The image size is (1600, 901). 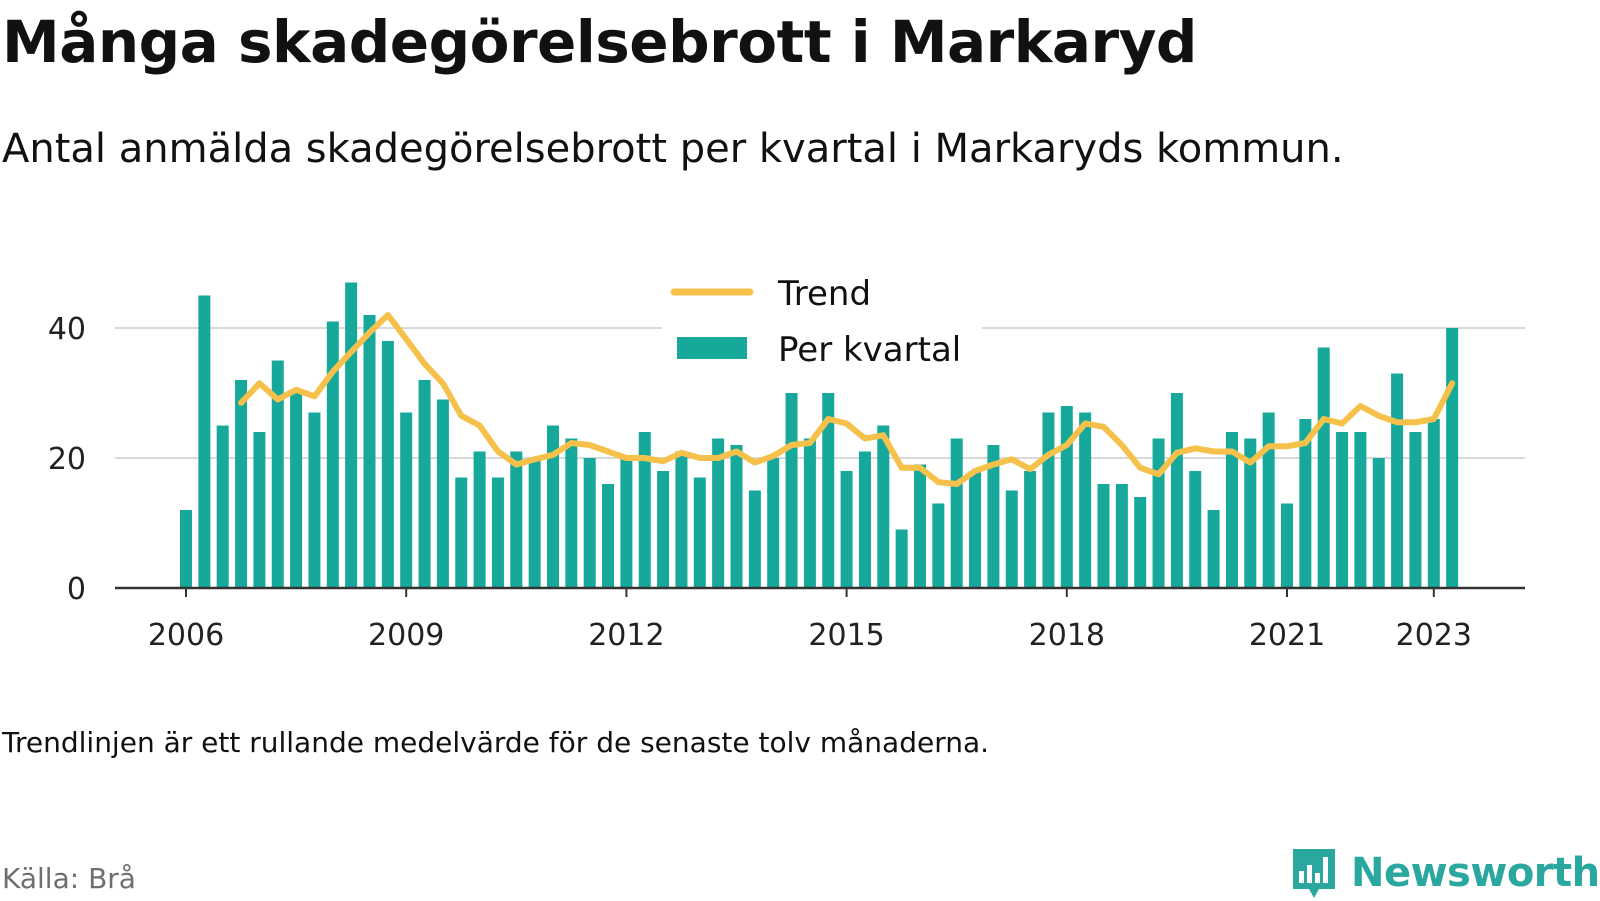 What do you see at coordinates (846, 635) in the screenshot?
I see `x-tick-label: 2015` at bounding box center [846, 635].